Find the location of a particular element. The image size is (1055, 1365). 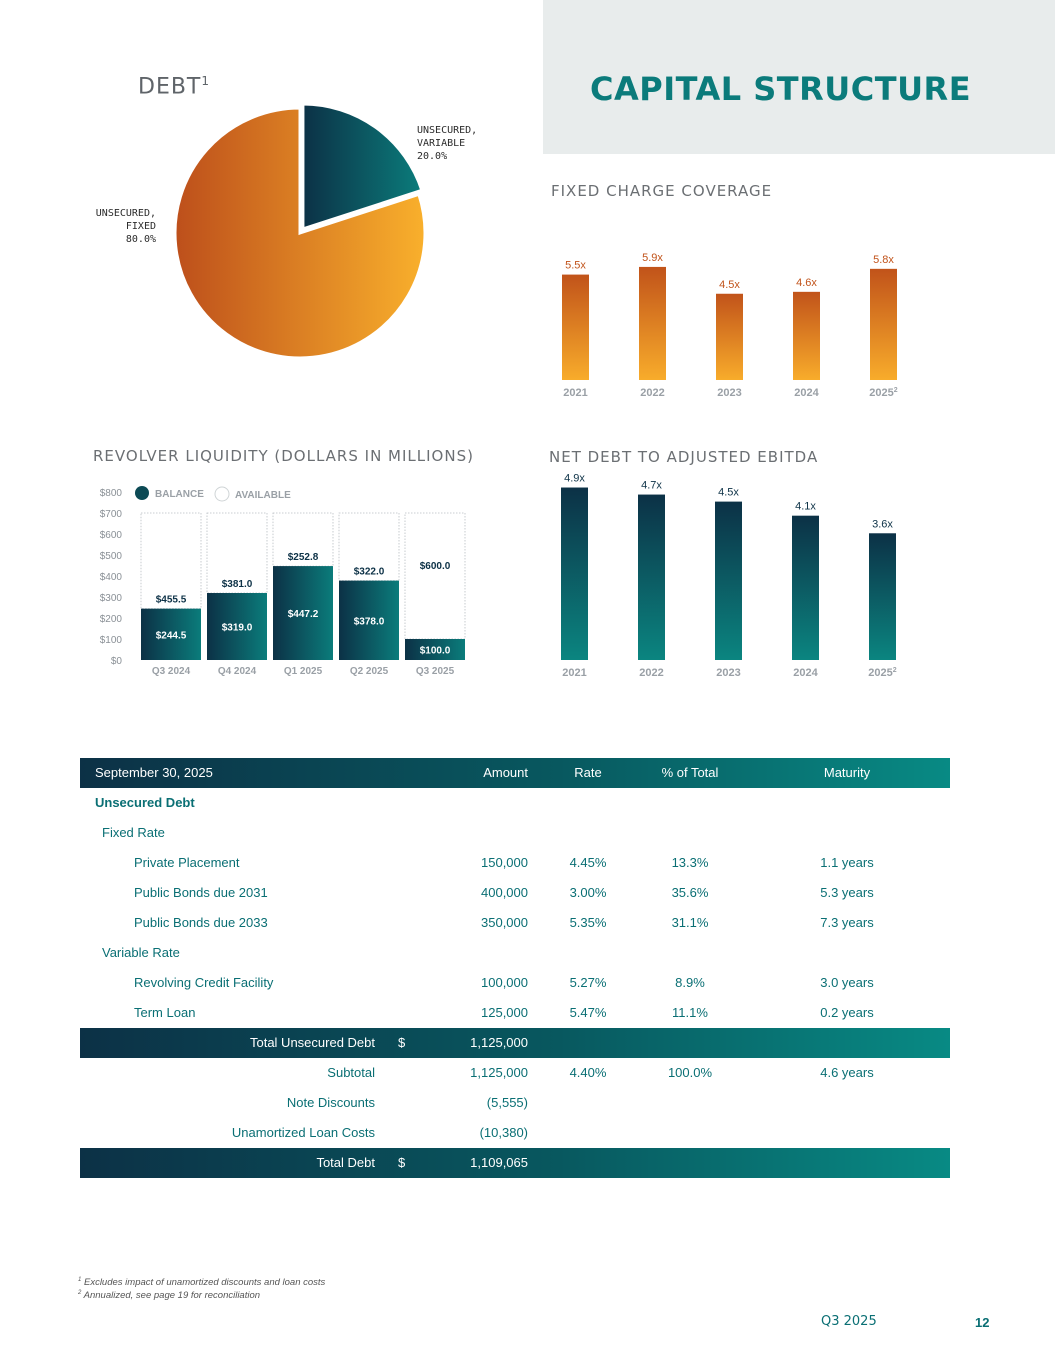

row-label: Term Loan is located at coordinates (165, 1012).